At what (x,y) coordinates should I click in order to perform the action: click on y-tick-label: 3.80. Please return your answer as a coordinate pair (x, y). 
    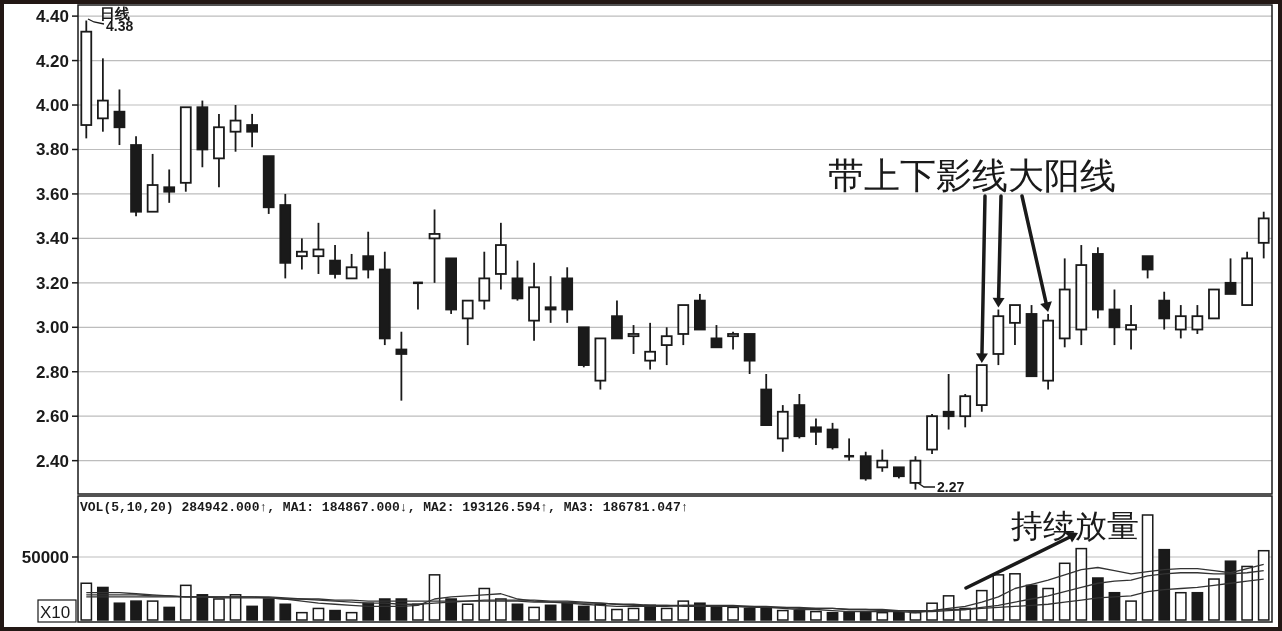
    Looking at the image, I should click on (52, 150).